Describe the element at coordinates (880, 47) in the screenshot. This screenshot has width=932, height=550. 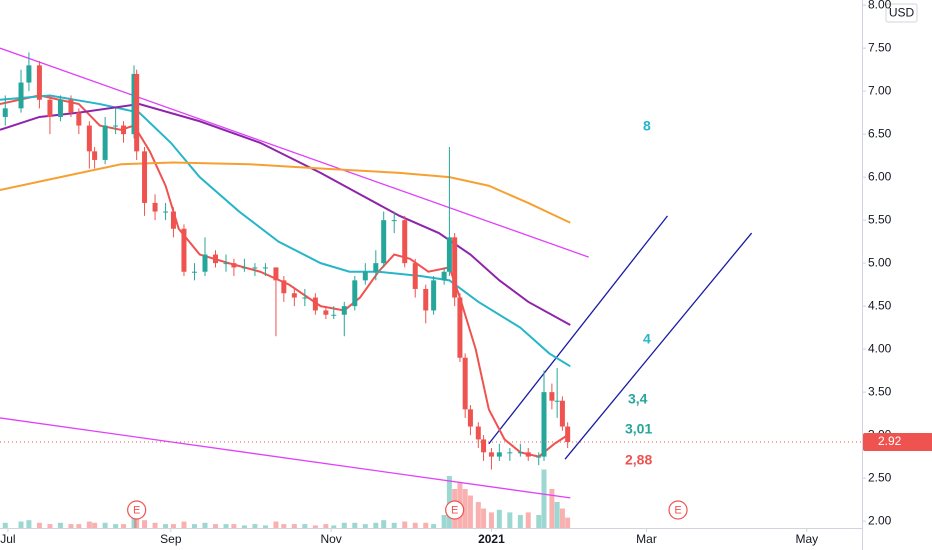
I see `y-tick-label: 7.50` at that location.